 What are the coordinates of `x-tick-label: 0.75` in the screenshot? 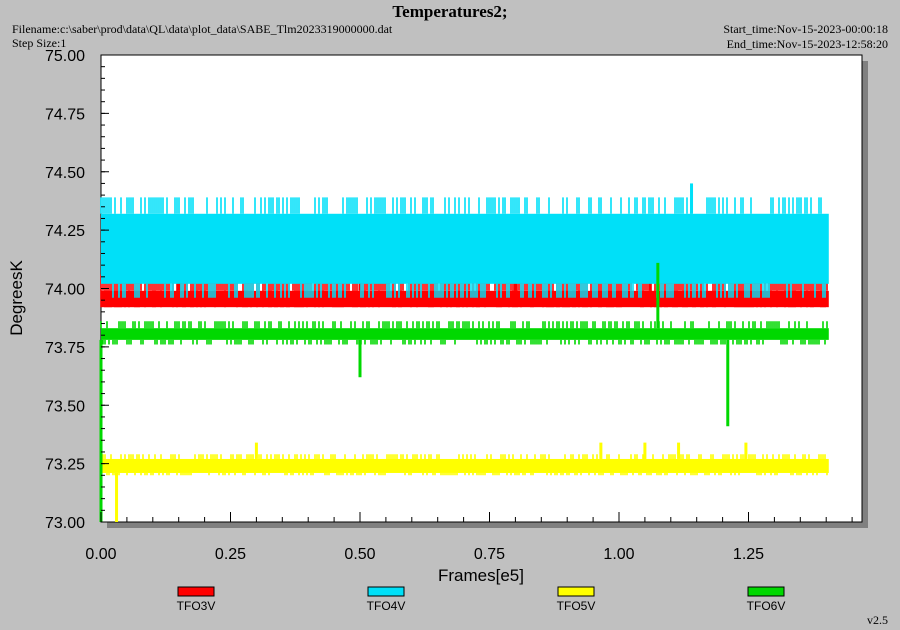 It's located at (489, 554).